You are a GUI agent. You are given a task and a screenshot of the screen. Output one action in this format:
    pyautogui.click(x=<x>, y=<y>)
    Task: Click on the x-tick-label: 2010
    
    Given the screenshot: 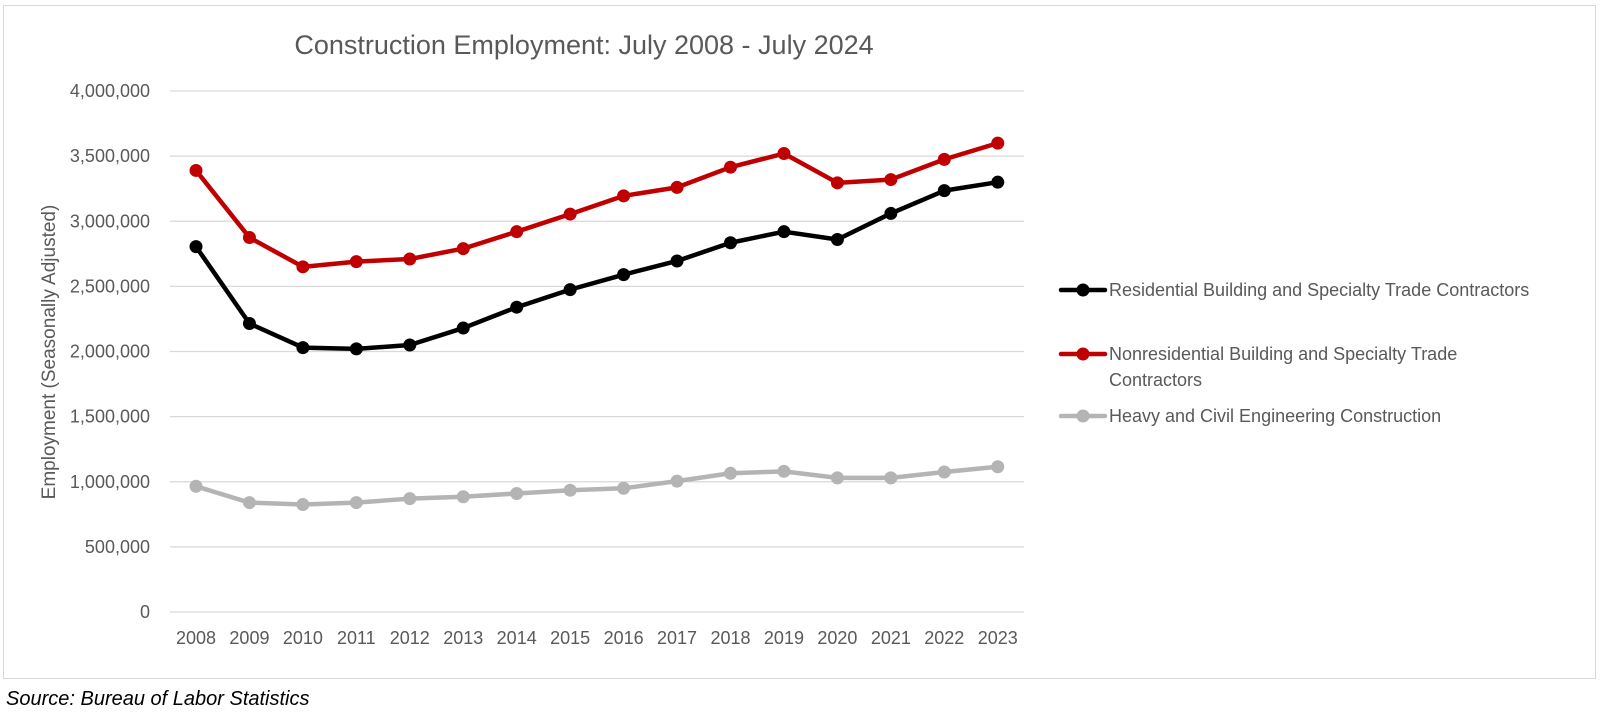 What is the action you would take?
    pyautogui.click(x=303, y=638)
    